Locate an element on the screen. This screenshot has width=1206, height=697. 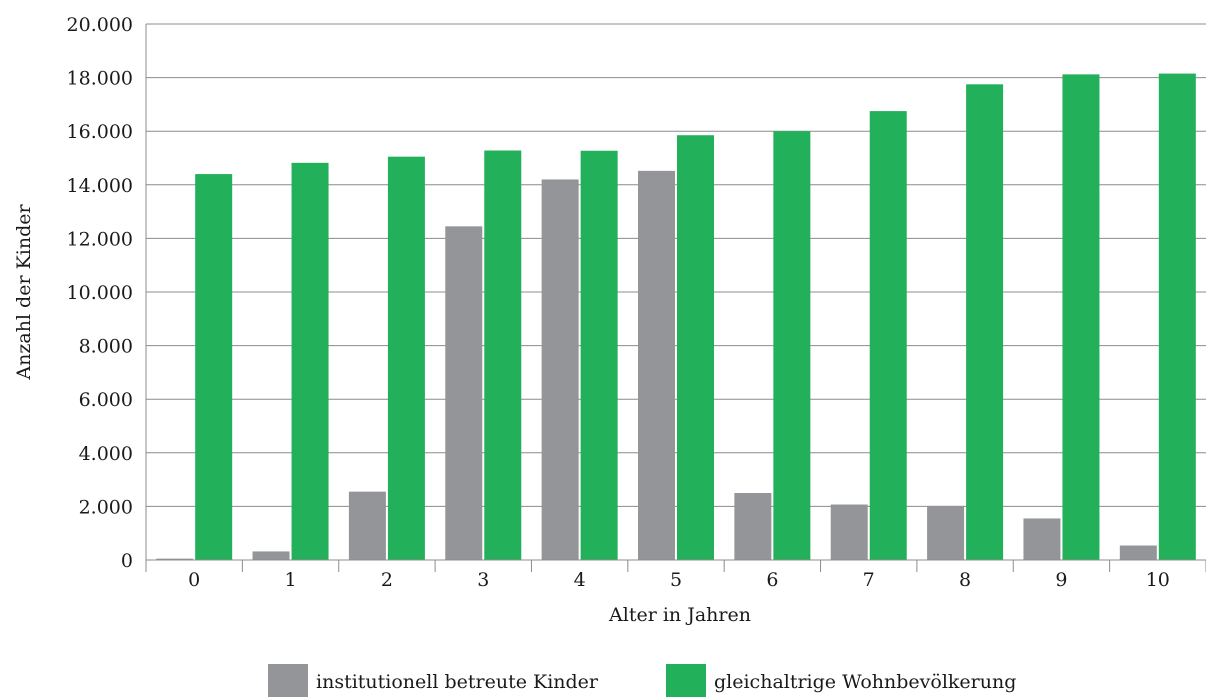
y-tick-label: 8.000 is located at coordinates (106, 347).